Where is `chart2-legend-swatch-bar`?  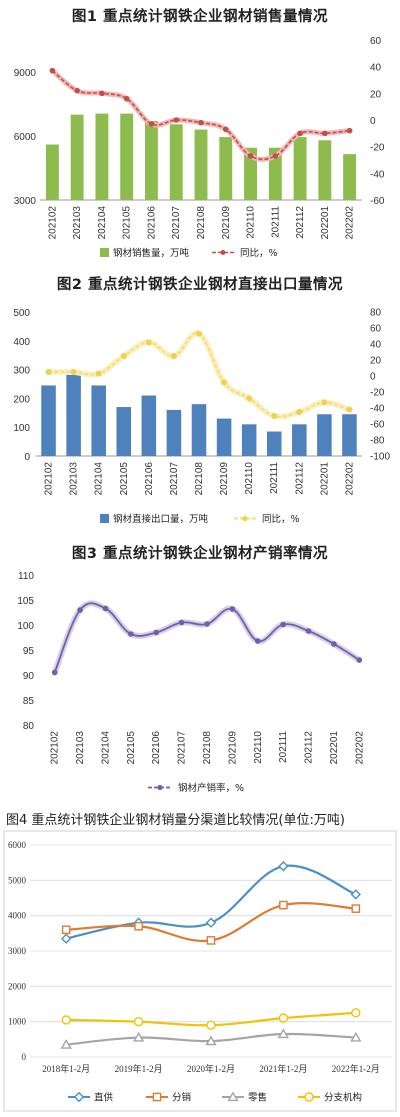 chart2-legend-swatch-bar is located at coordinates (104, 518).